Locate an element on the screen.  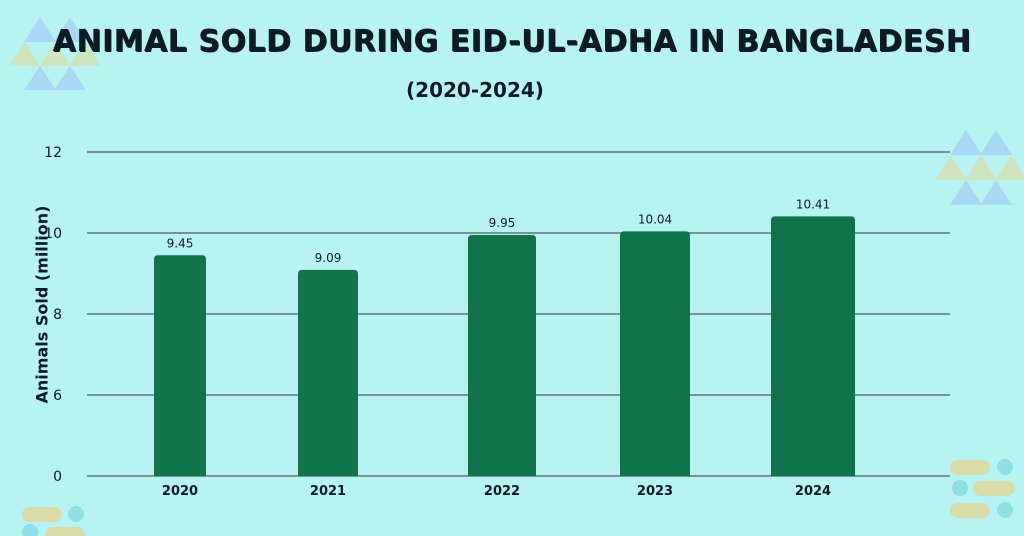
y-tick-label: 12 is located at coordinates (53, 153).